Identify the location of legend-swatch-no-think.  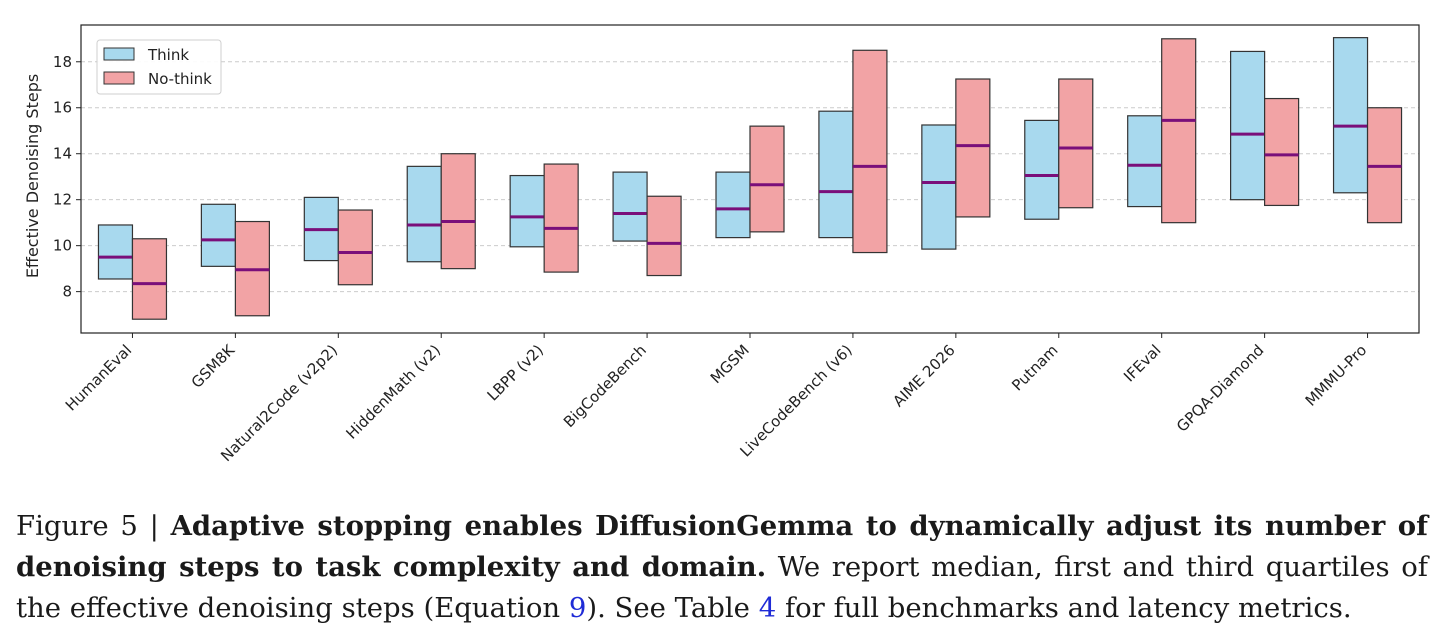
(119, 78).